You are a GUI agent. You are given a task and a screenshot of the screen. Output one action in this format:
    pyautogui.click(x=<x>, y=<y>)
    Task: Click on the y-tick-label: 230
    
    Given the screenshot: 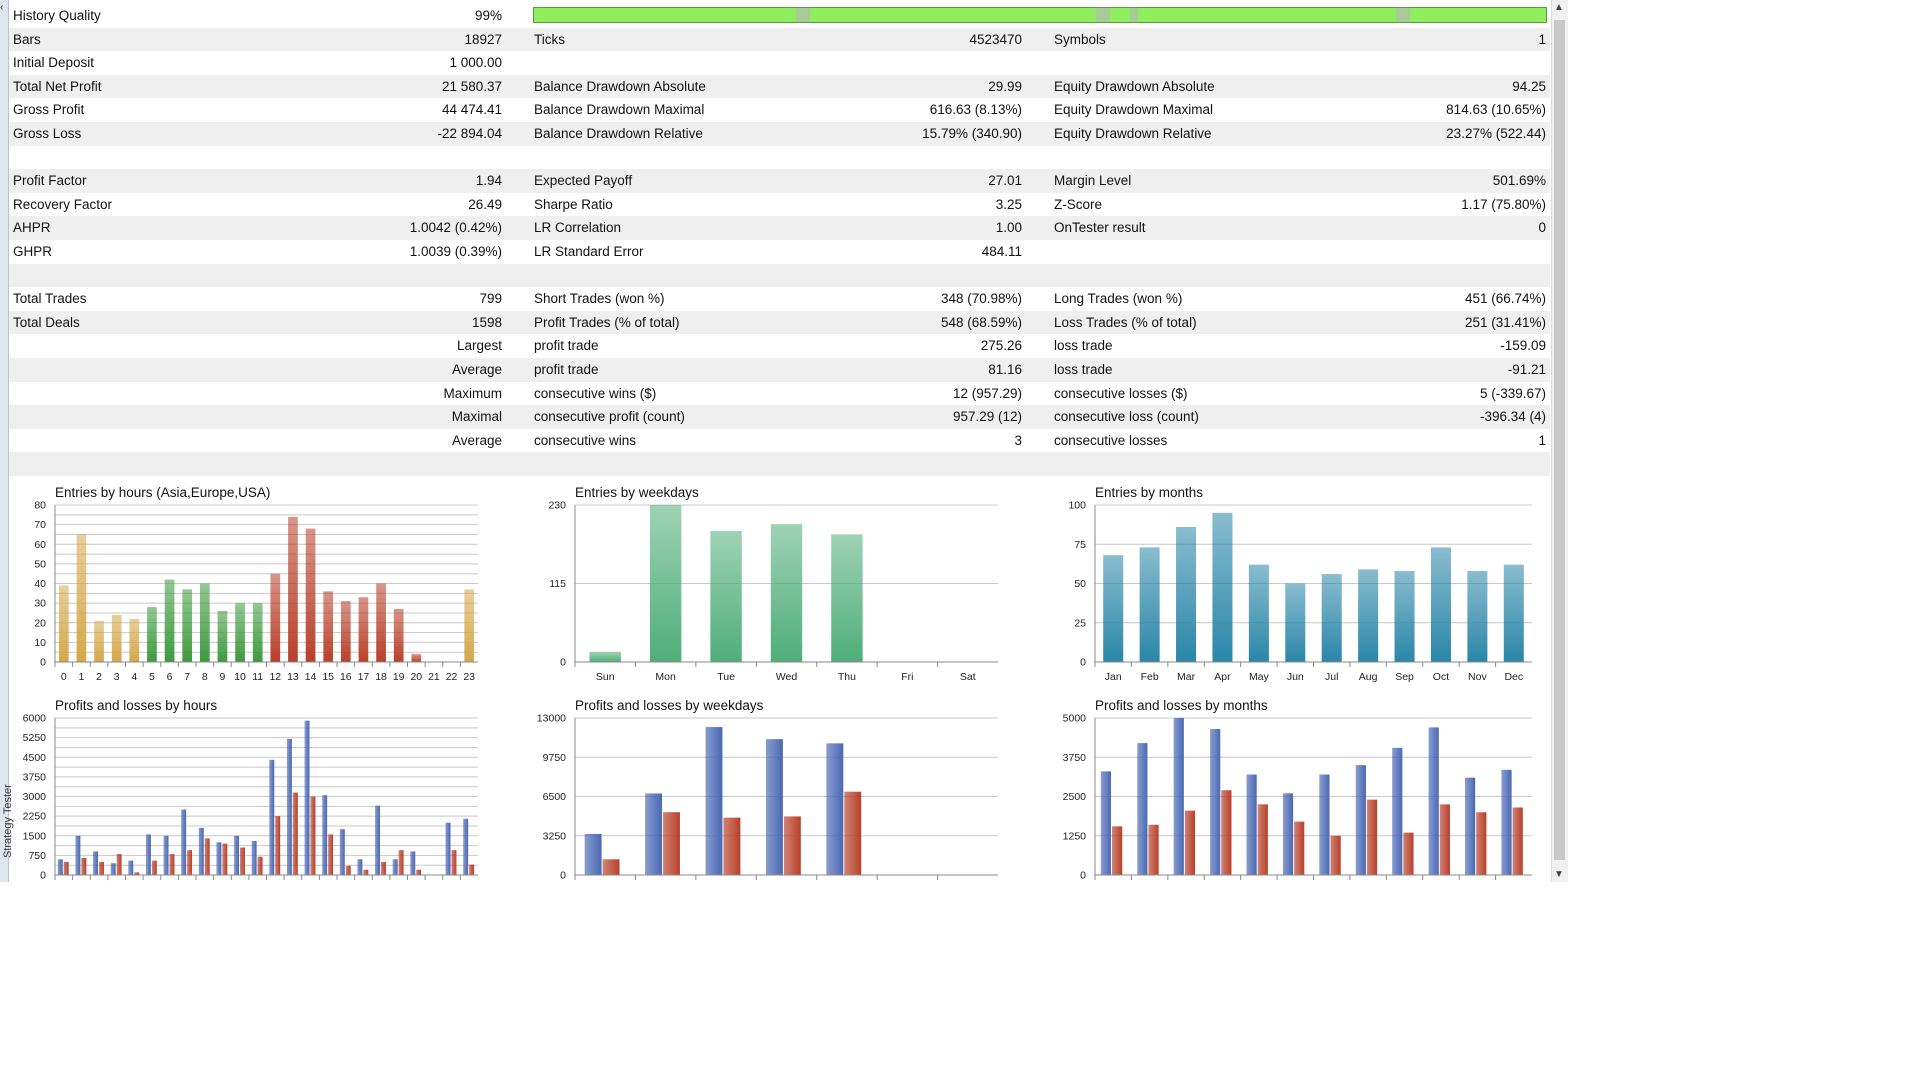 What is the action you would take?
    pyautogui.click(x=557, y=506)
    